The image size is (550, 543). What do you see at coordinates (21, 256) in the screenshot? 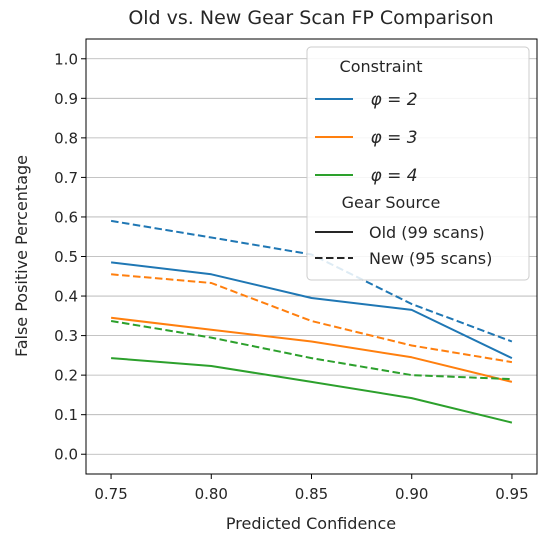
I see `y-axis-label: False Positive Percentage` at bounding box center [21, 256].